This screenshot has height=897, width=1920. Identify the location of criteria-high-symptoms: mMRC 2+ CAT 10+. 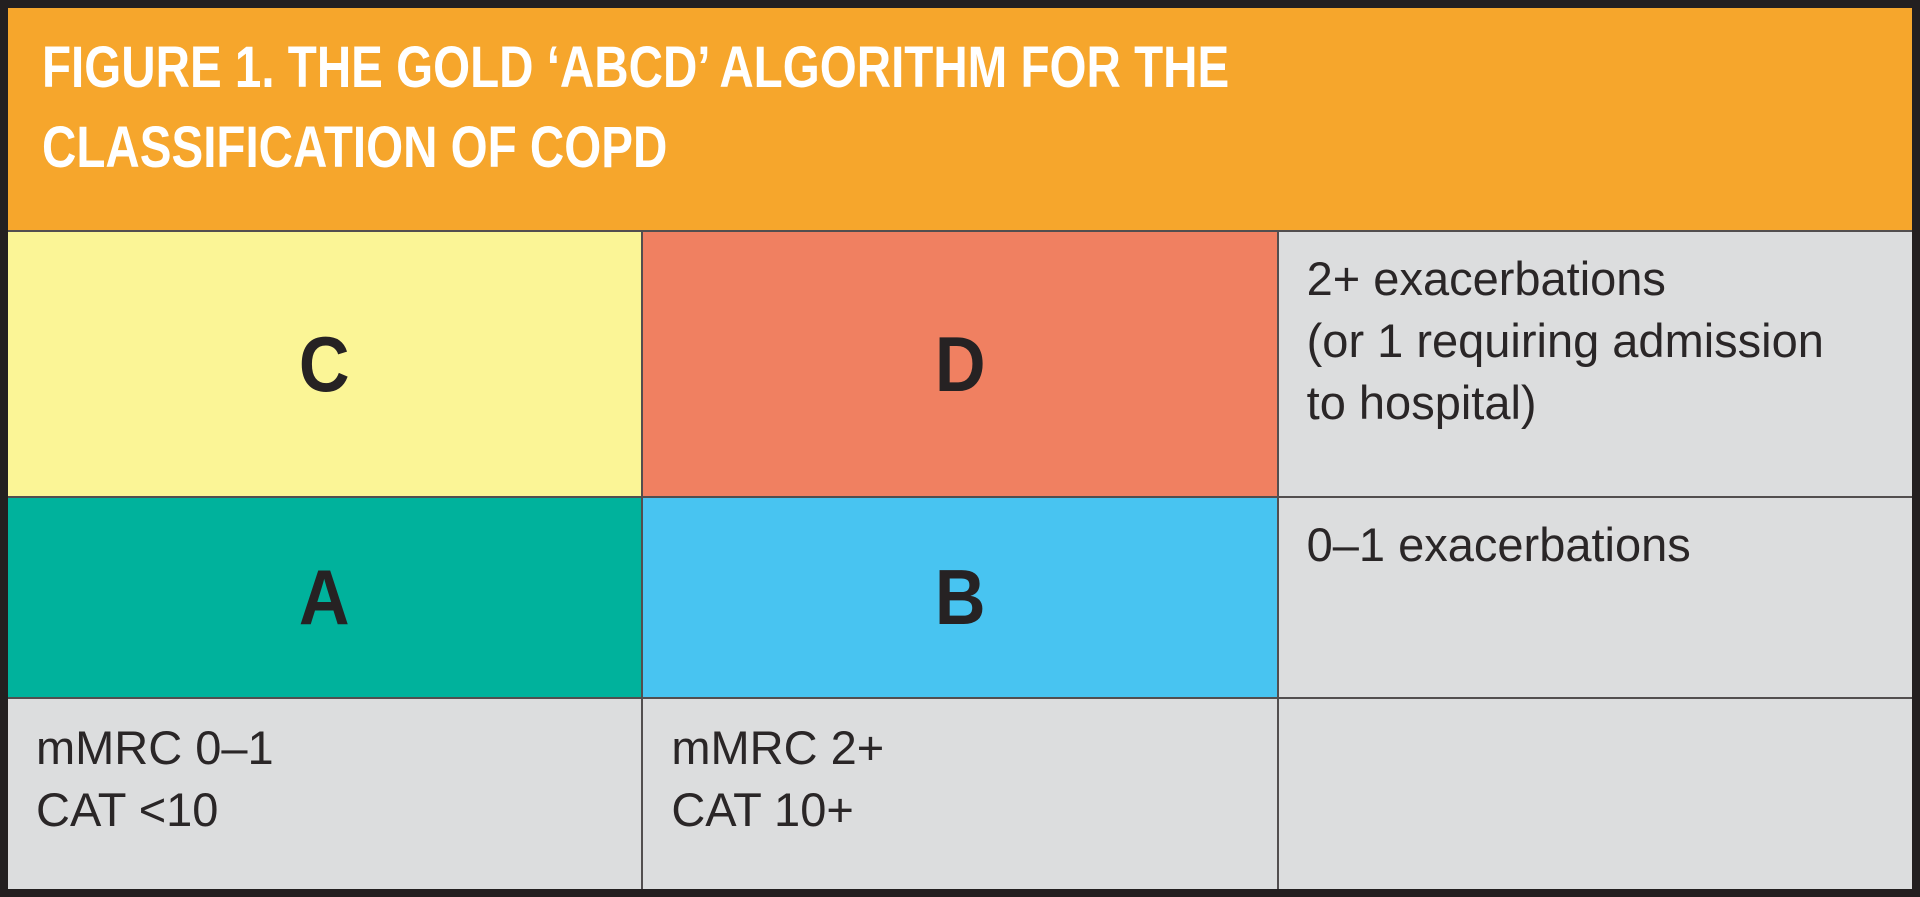
(960, 794).